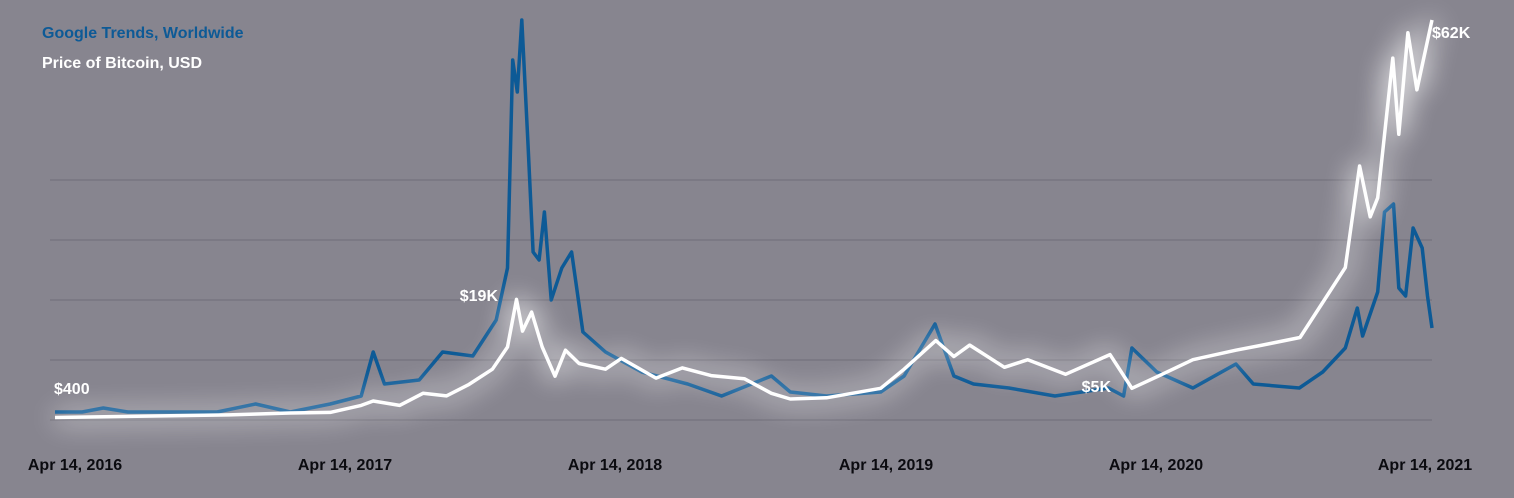 The image size is (1514, 498). I want to click on legend-bitcoin-price: Price of Bitcoin, USD, so click(122, 63).